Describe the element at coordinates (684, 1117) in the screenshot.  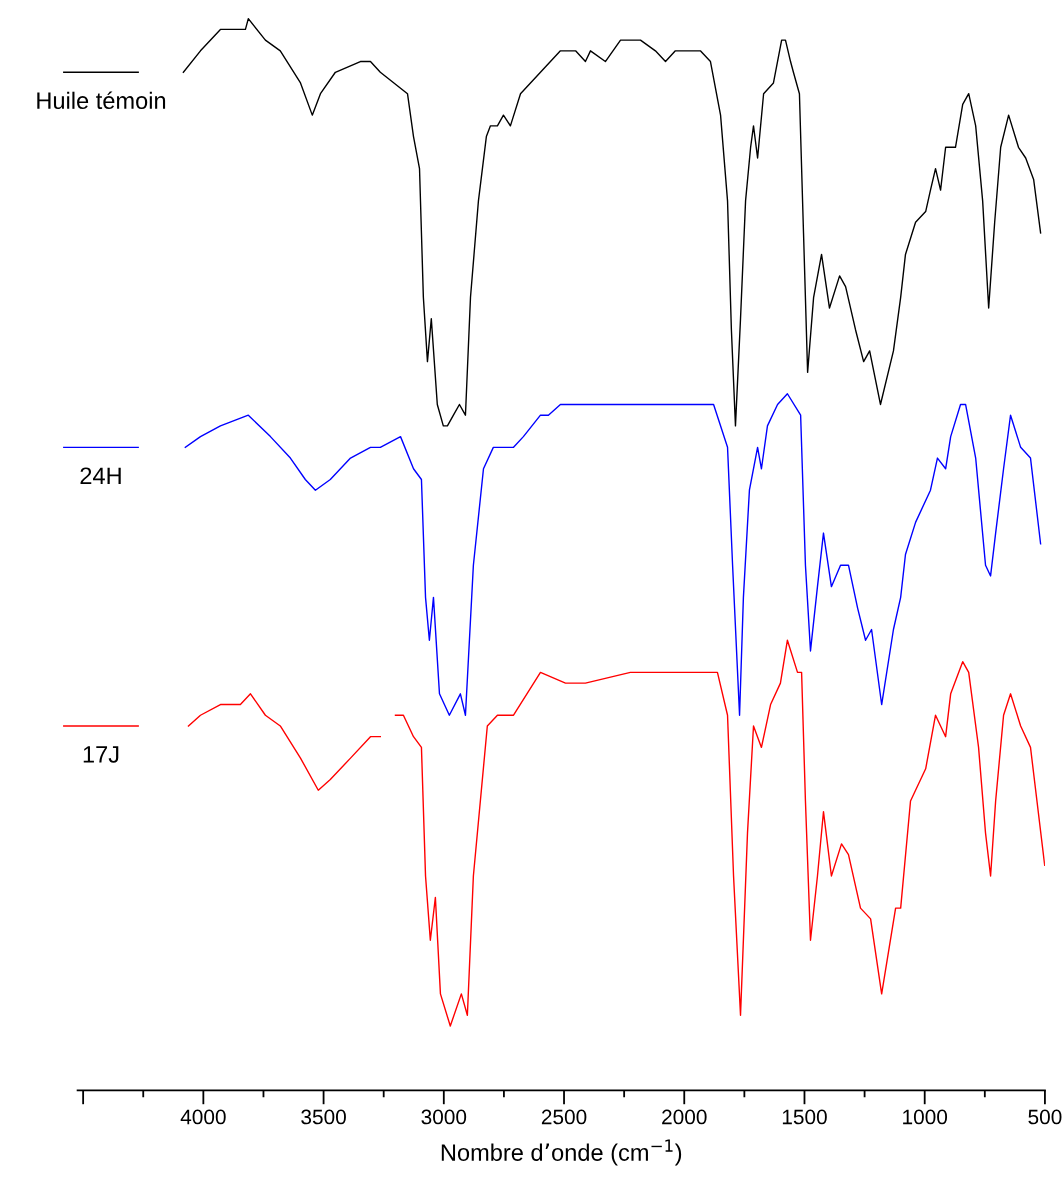
I see `x-tick-label: 2000` at that location.